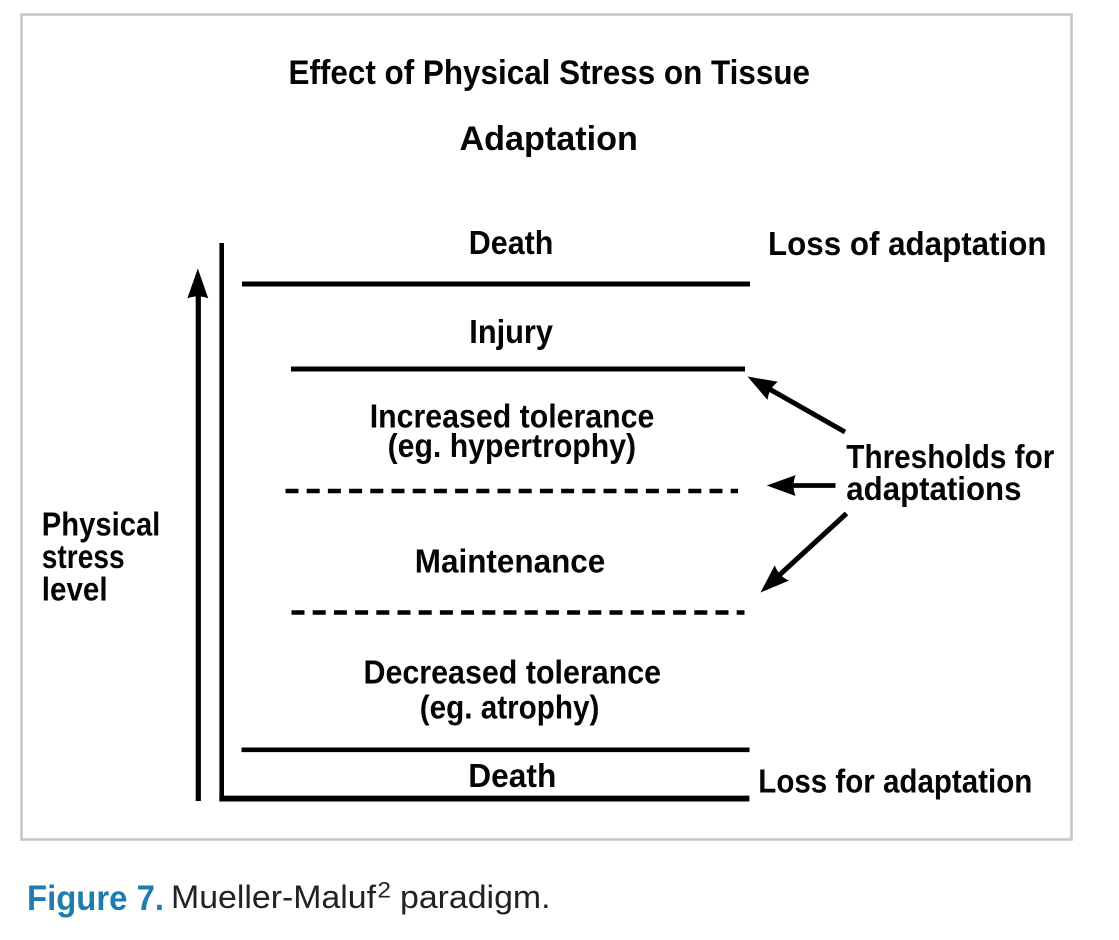 The height and width of the screenshot is (940, 1119). What do you see at coordinates (101, 524) in the screenshot?
I see `svg-text: Physical` at bounding box center [101, 524].